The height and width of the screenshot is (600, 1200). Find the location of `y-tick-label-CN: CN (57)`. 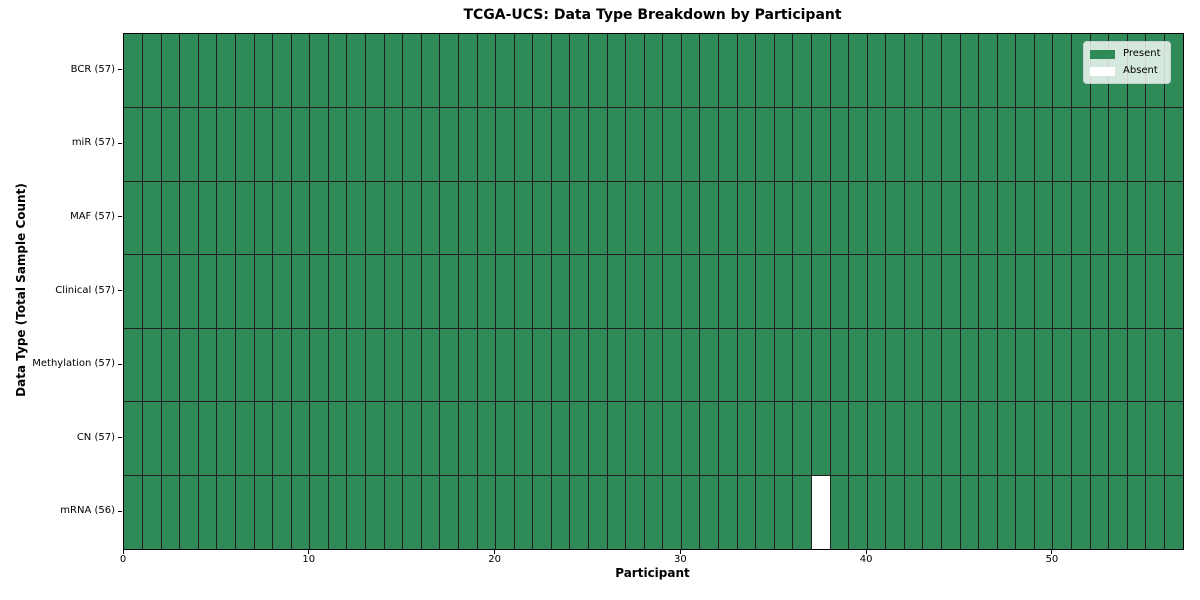

y-tick-label-CN: CN (57) is located at coordinates (95, 437).